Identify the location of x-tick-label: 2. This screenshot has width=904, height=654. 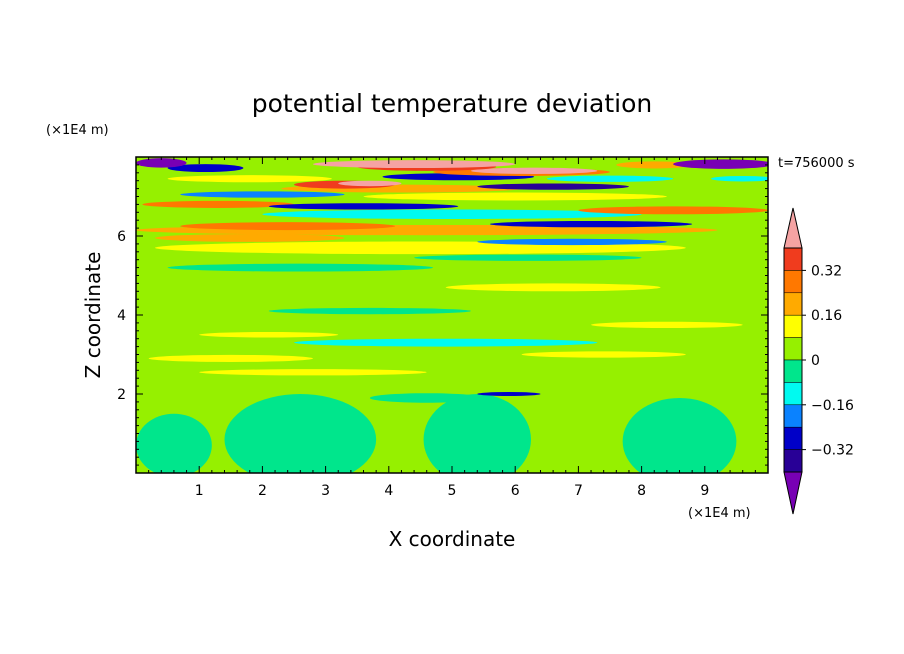
(262, 491).